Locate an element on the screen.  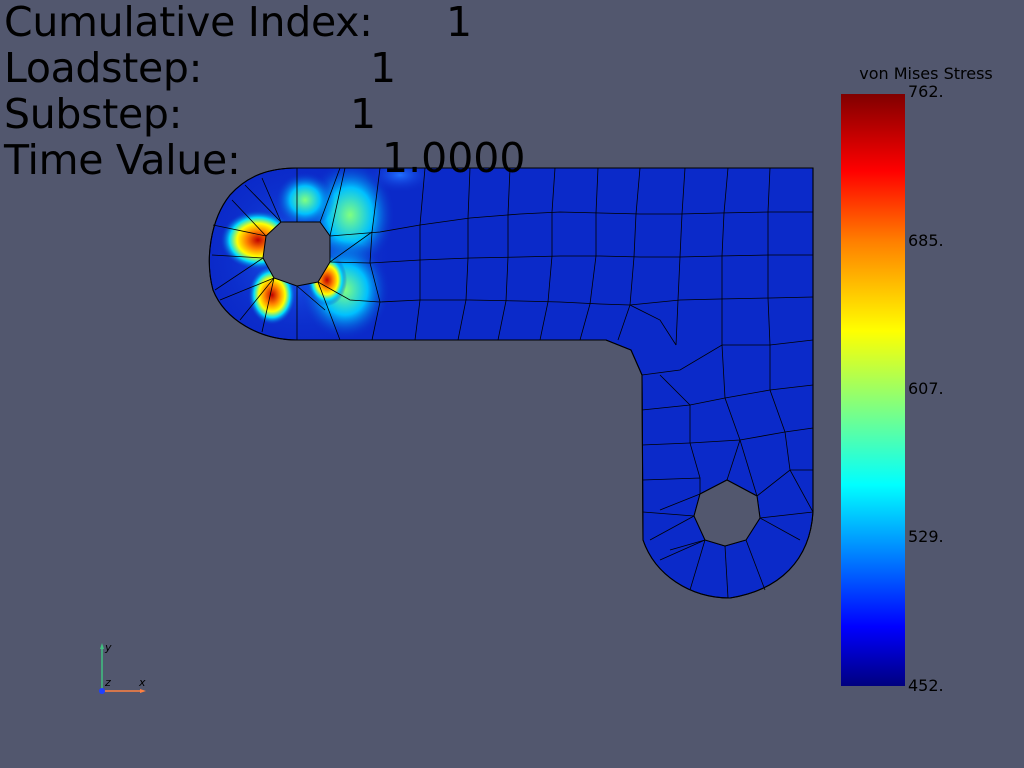
scalar-bar-label-max: 762. is located at coordinates (926, 91).